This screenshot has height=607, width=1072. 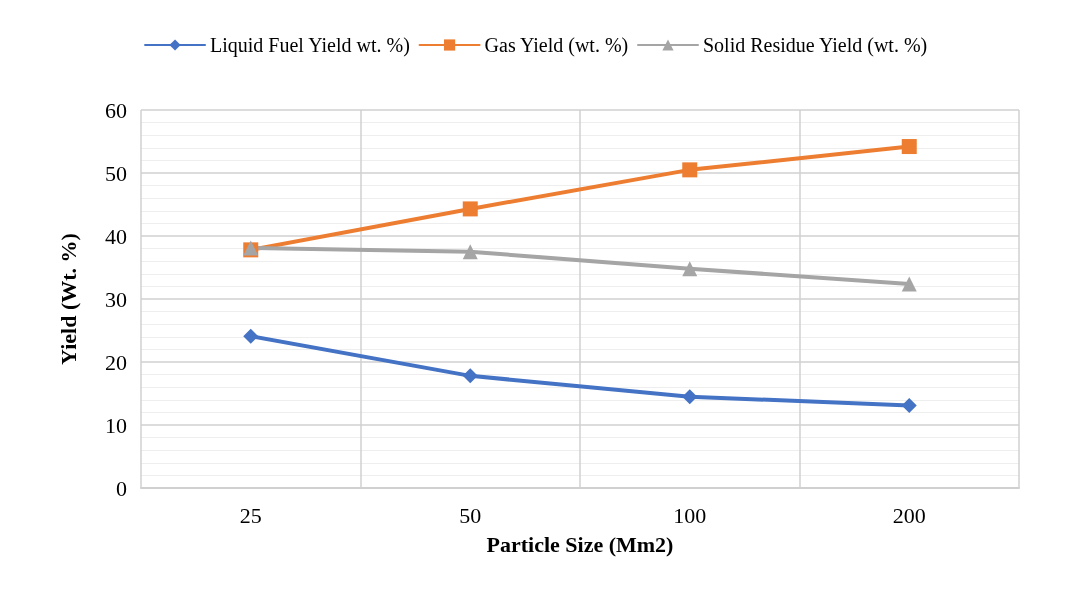 I want to click on x-tick-label: 50, so click(x=470, y=515).